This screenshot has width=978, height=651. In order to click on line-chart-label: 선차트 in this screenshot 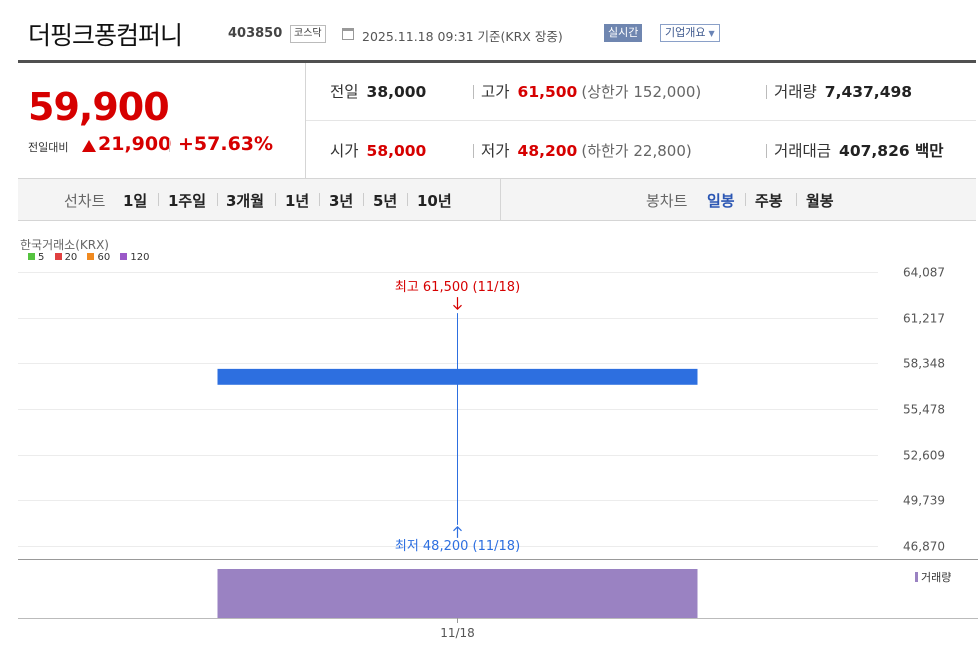, I will do `click(85, 201)`.